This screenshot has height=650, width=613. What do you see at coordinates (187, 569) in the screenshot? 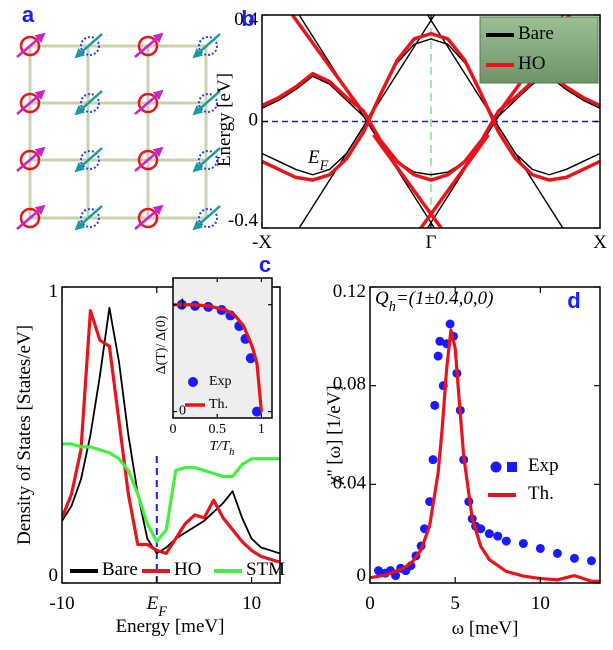
I see `text-part: HO` at bounding box center [187, 569].